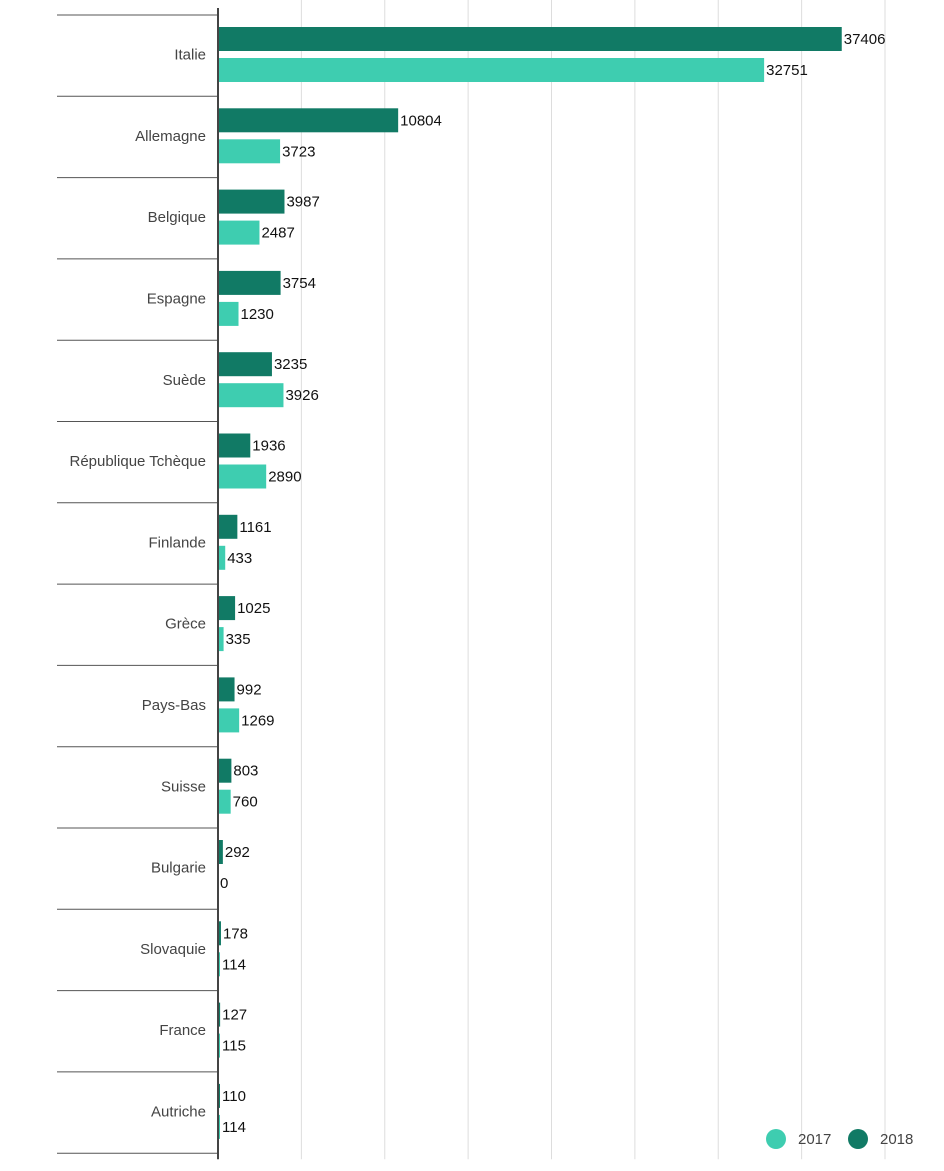  I want to click on data-label: 1230, so click(257, 314).